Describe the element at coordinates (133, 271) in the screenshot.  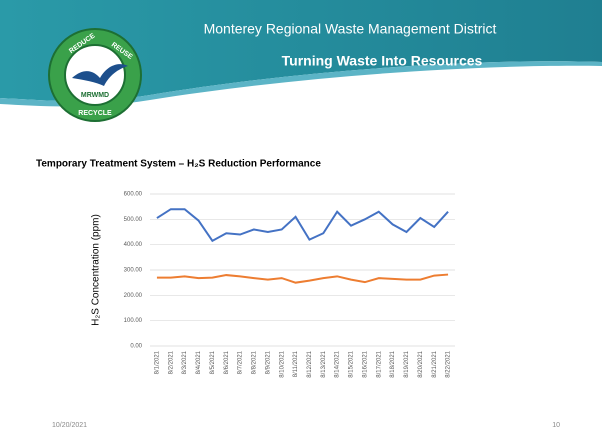
I see `y-tick-label: 300.00` at that location.